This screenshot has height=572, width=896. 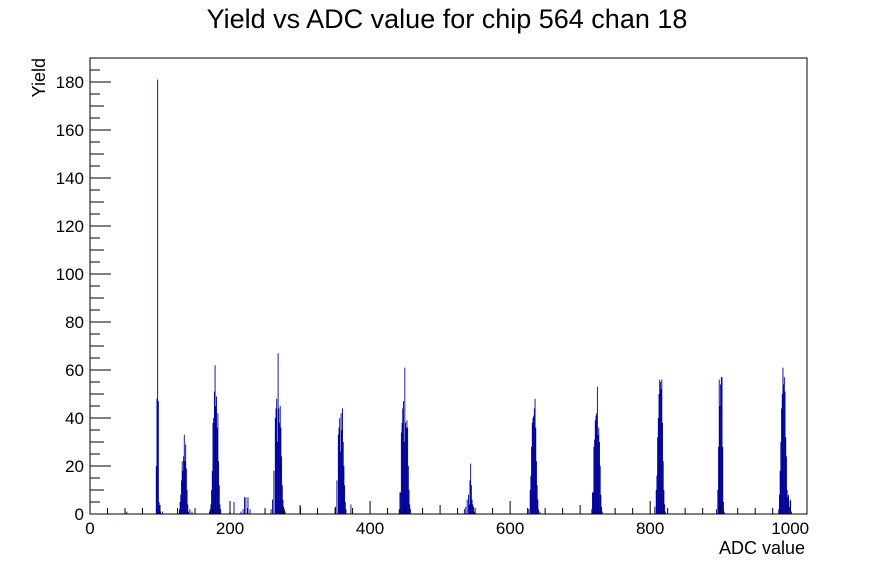 I want to click on y-tick-label: 120, so click(x=70, y=226).